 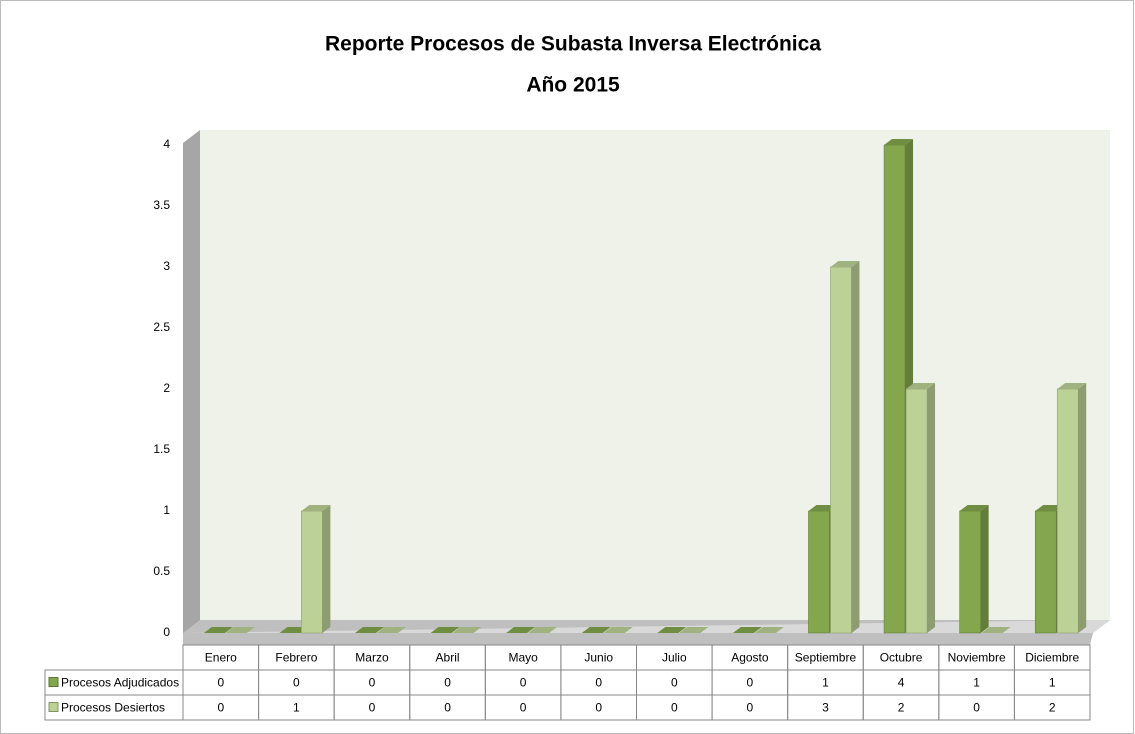 What do you see at coordinates (166, 510) in the screenshot?
I see `y-tick-label: 1` at bounding box center [166, 510].